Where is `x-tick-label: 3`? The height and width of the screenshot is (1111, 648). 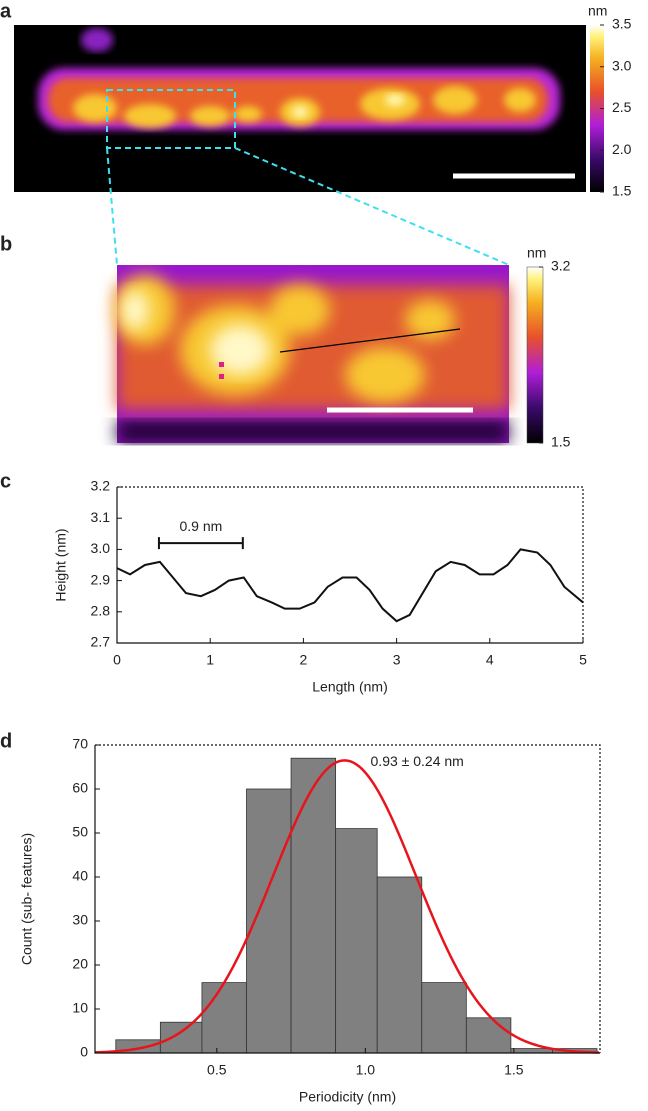 x-tick-label: 3 is located at coordinates (397, 660).